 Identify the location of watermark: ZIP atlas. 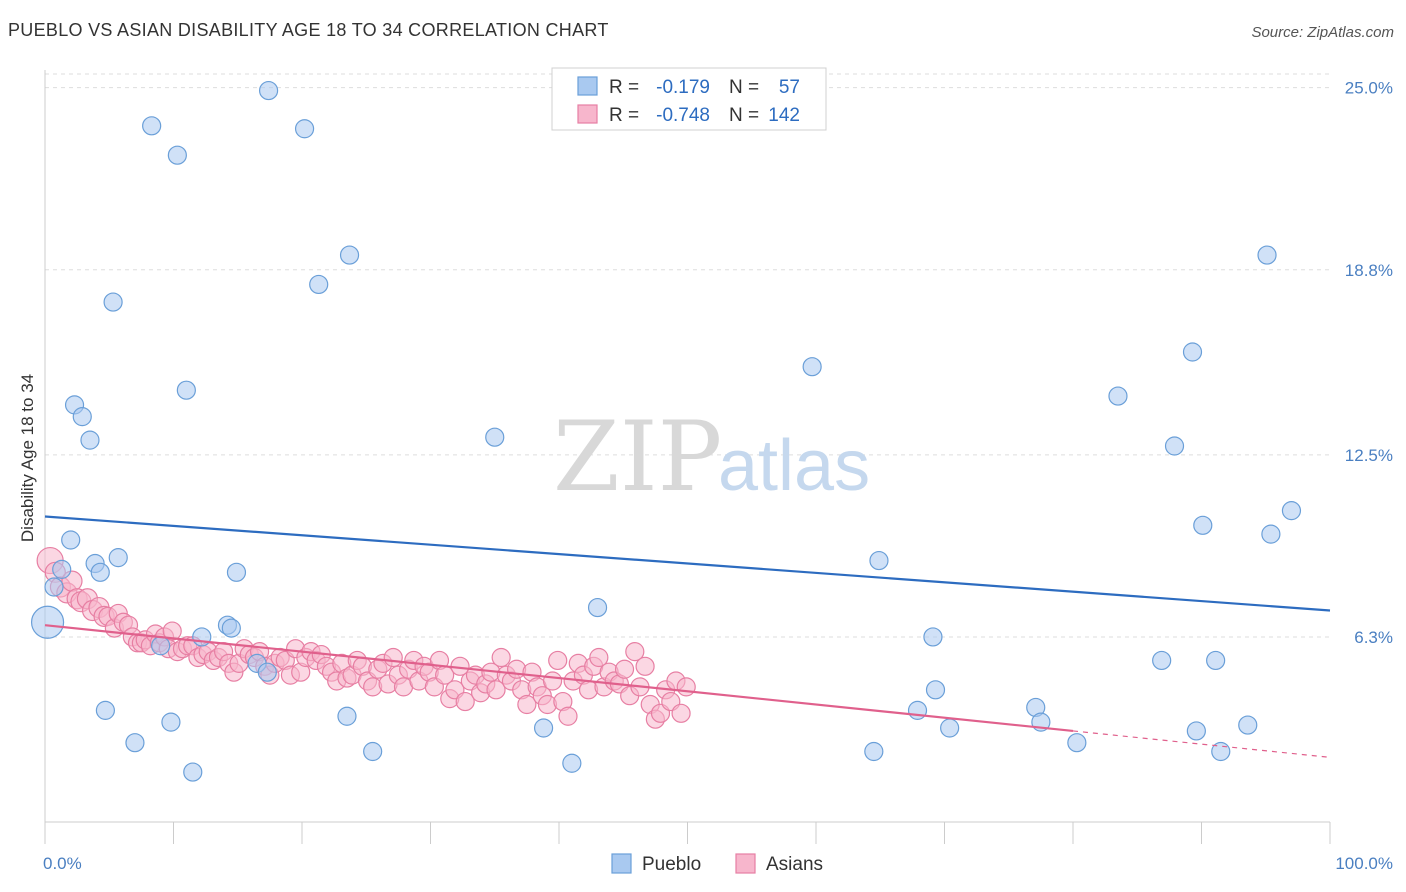
(711, 457).